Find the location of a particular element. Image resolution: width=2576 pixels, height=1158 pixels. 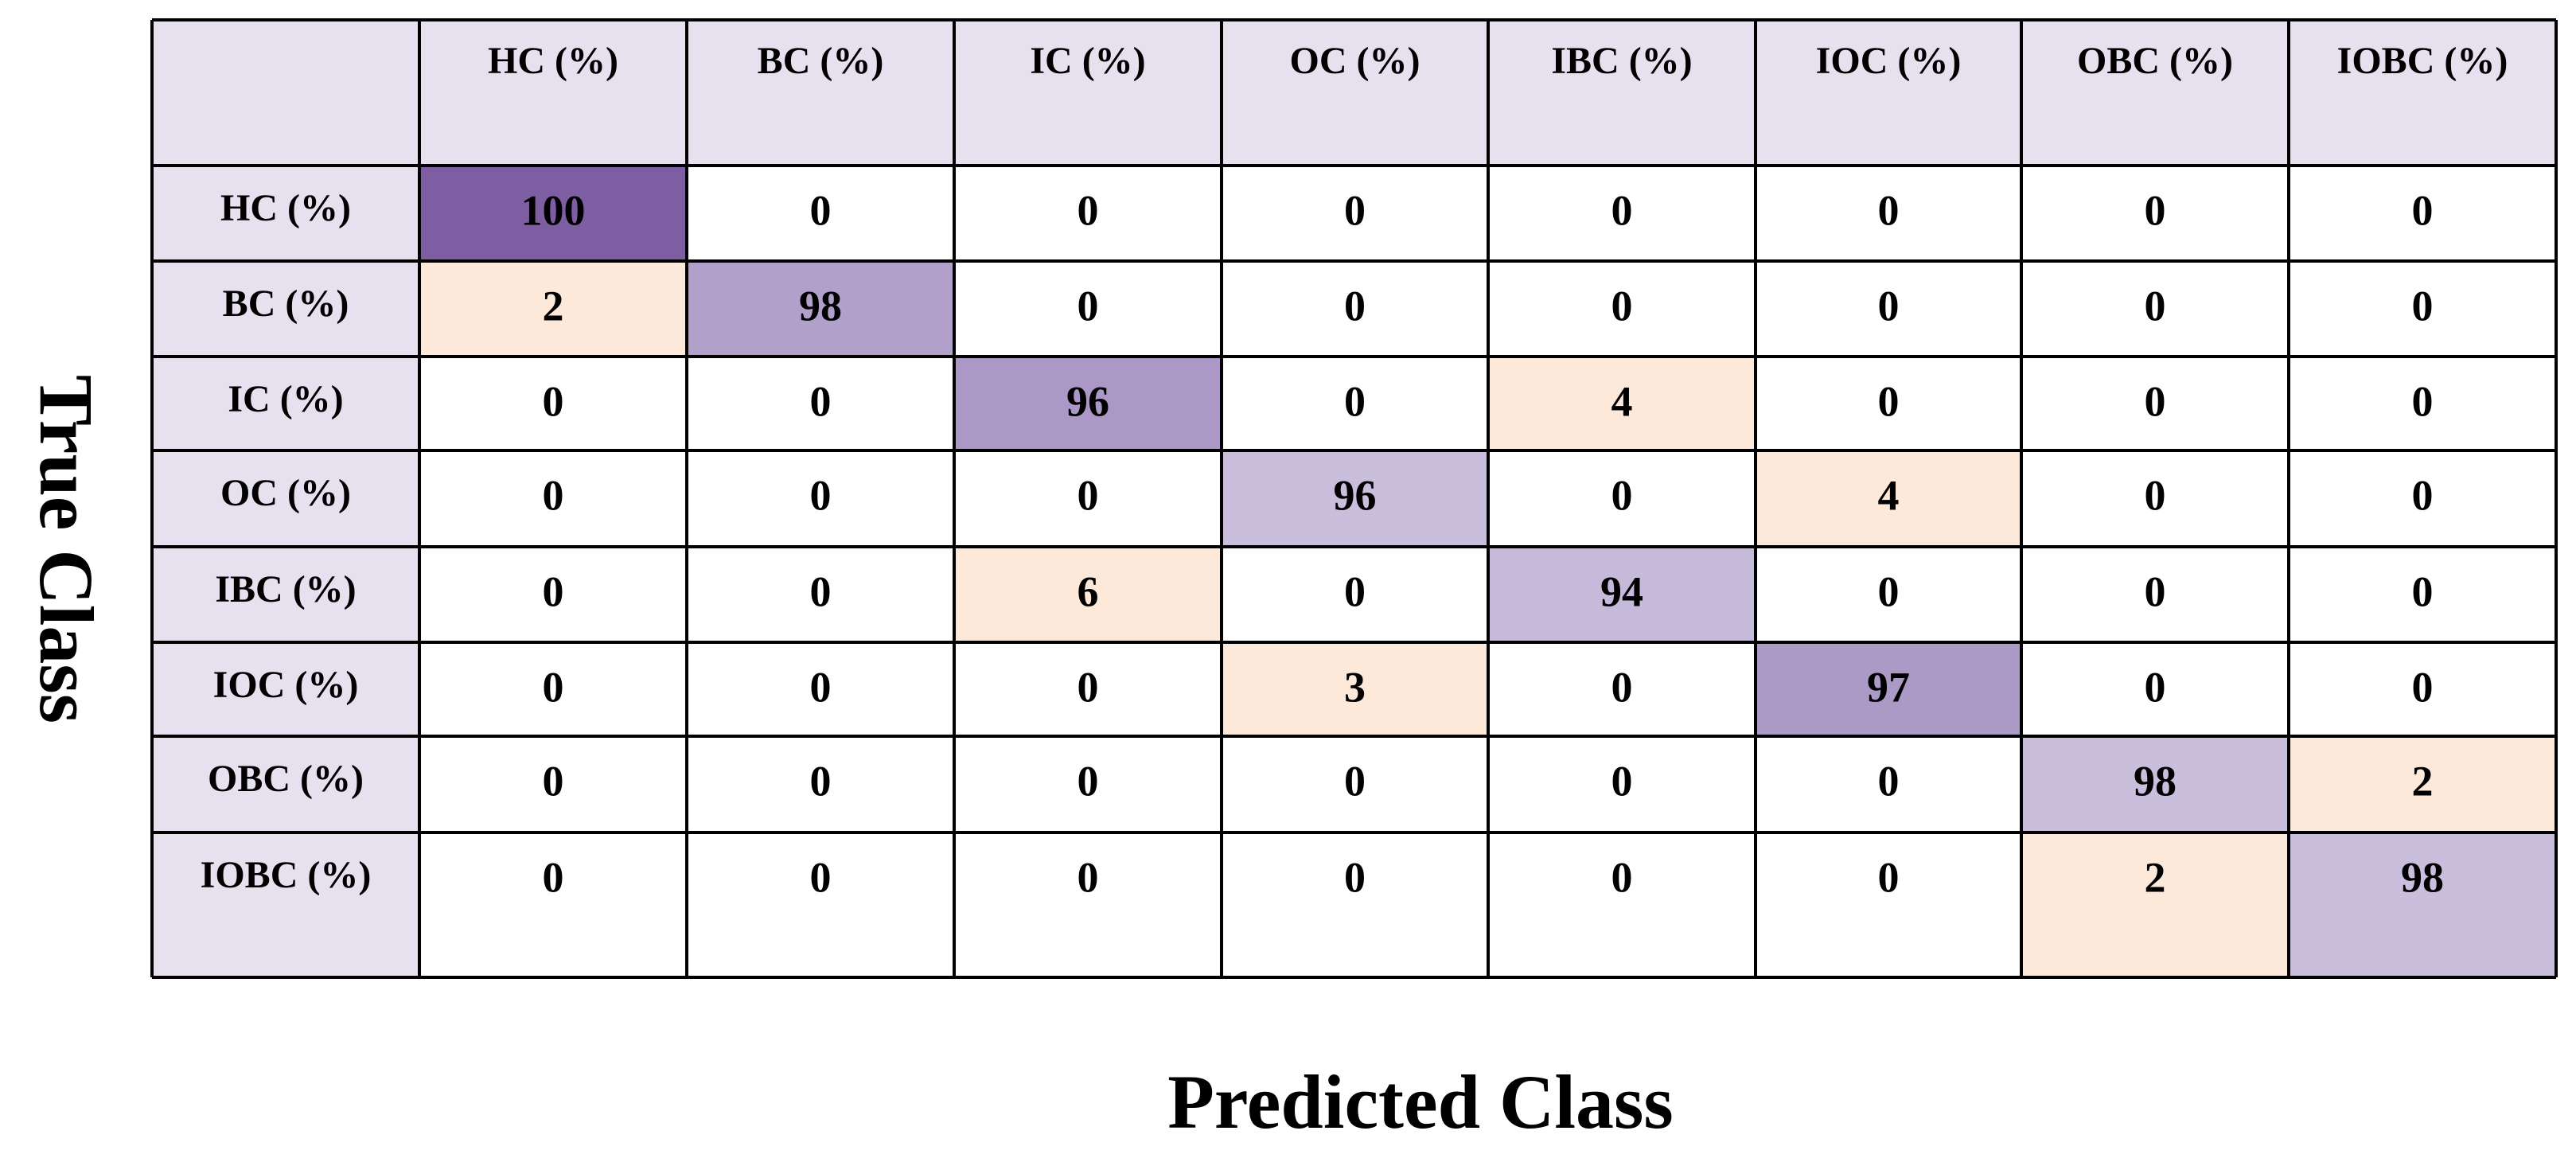

x-axis-label: Predicted Class is located at coordinates (1420, 1101).